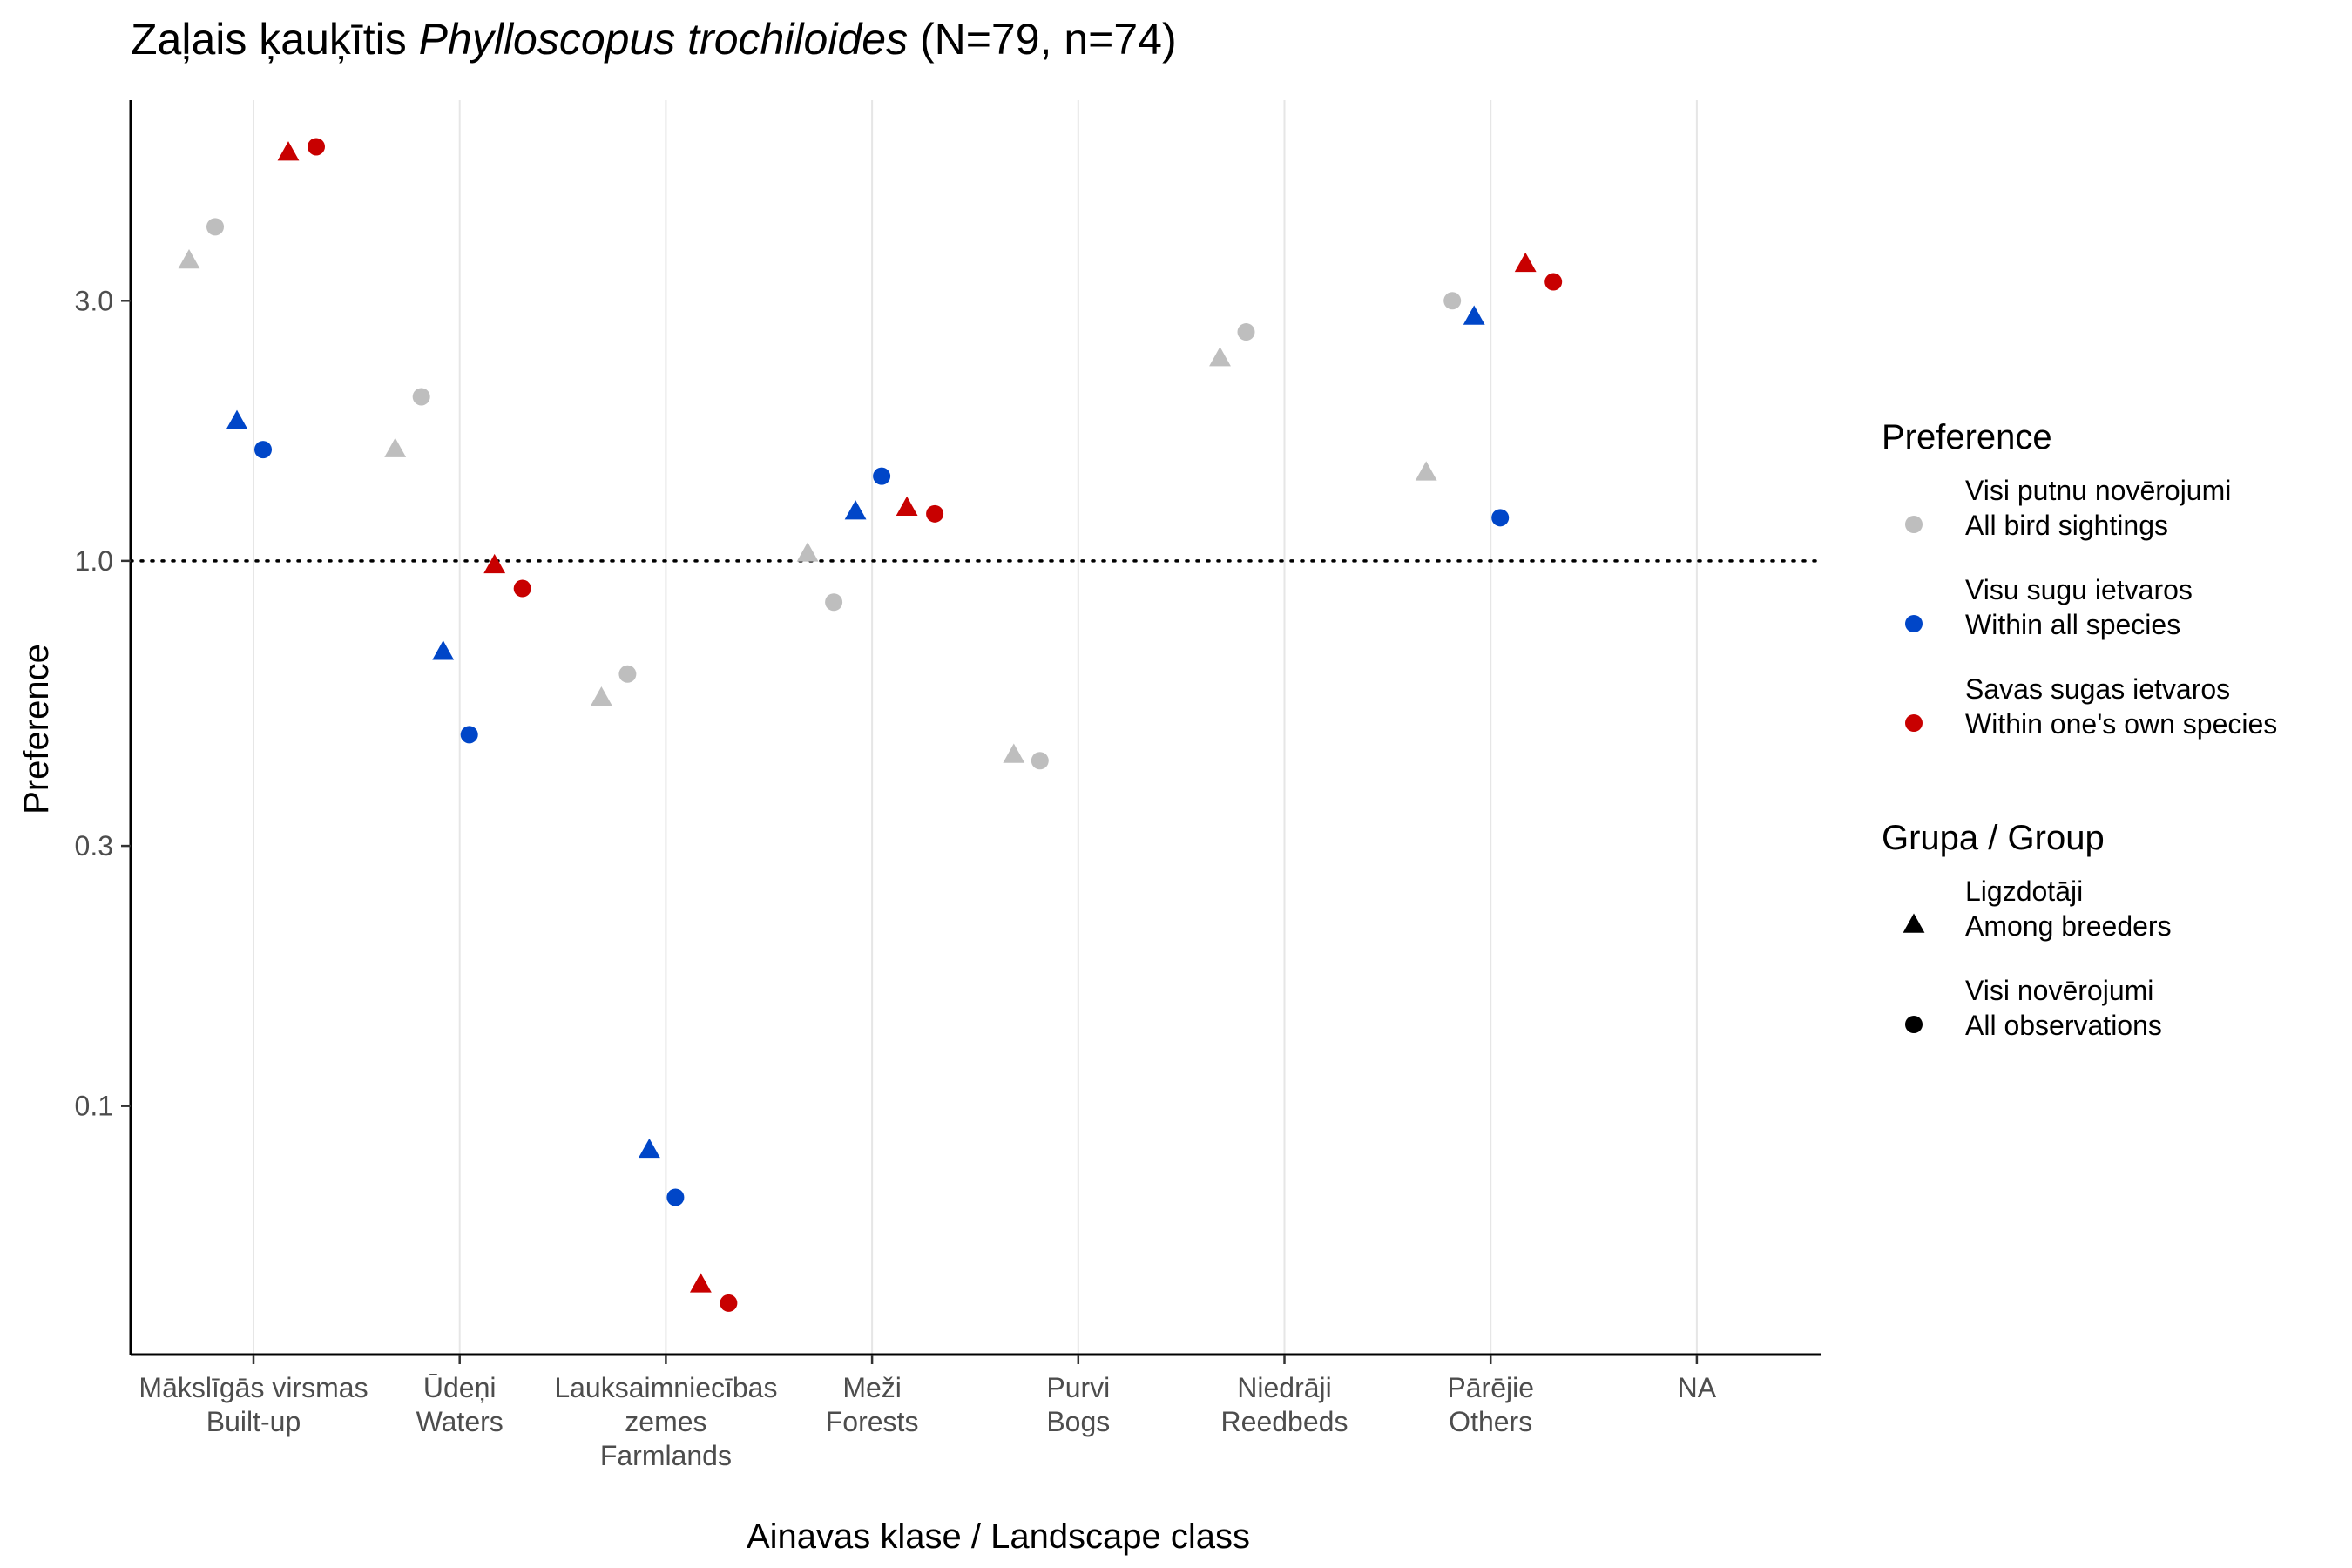  Describe the element at coordinates (2072, 624) in the screenshot. I see `legend-label: Within all species` at that location.